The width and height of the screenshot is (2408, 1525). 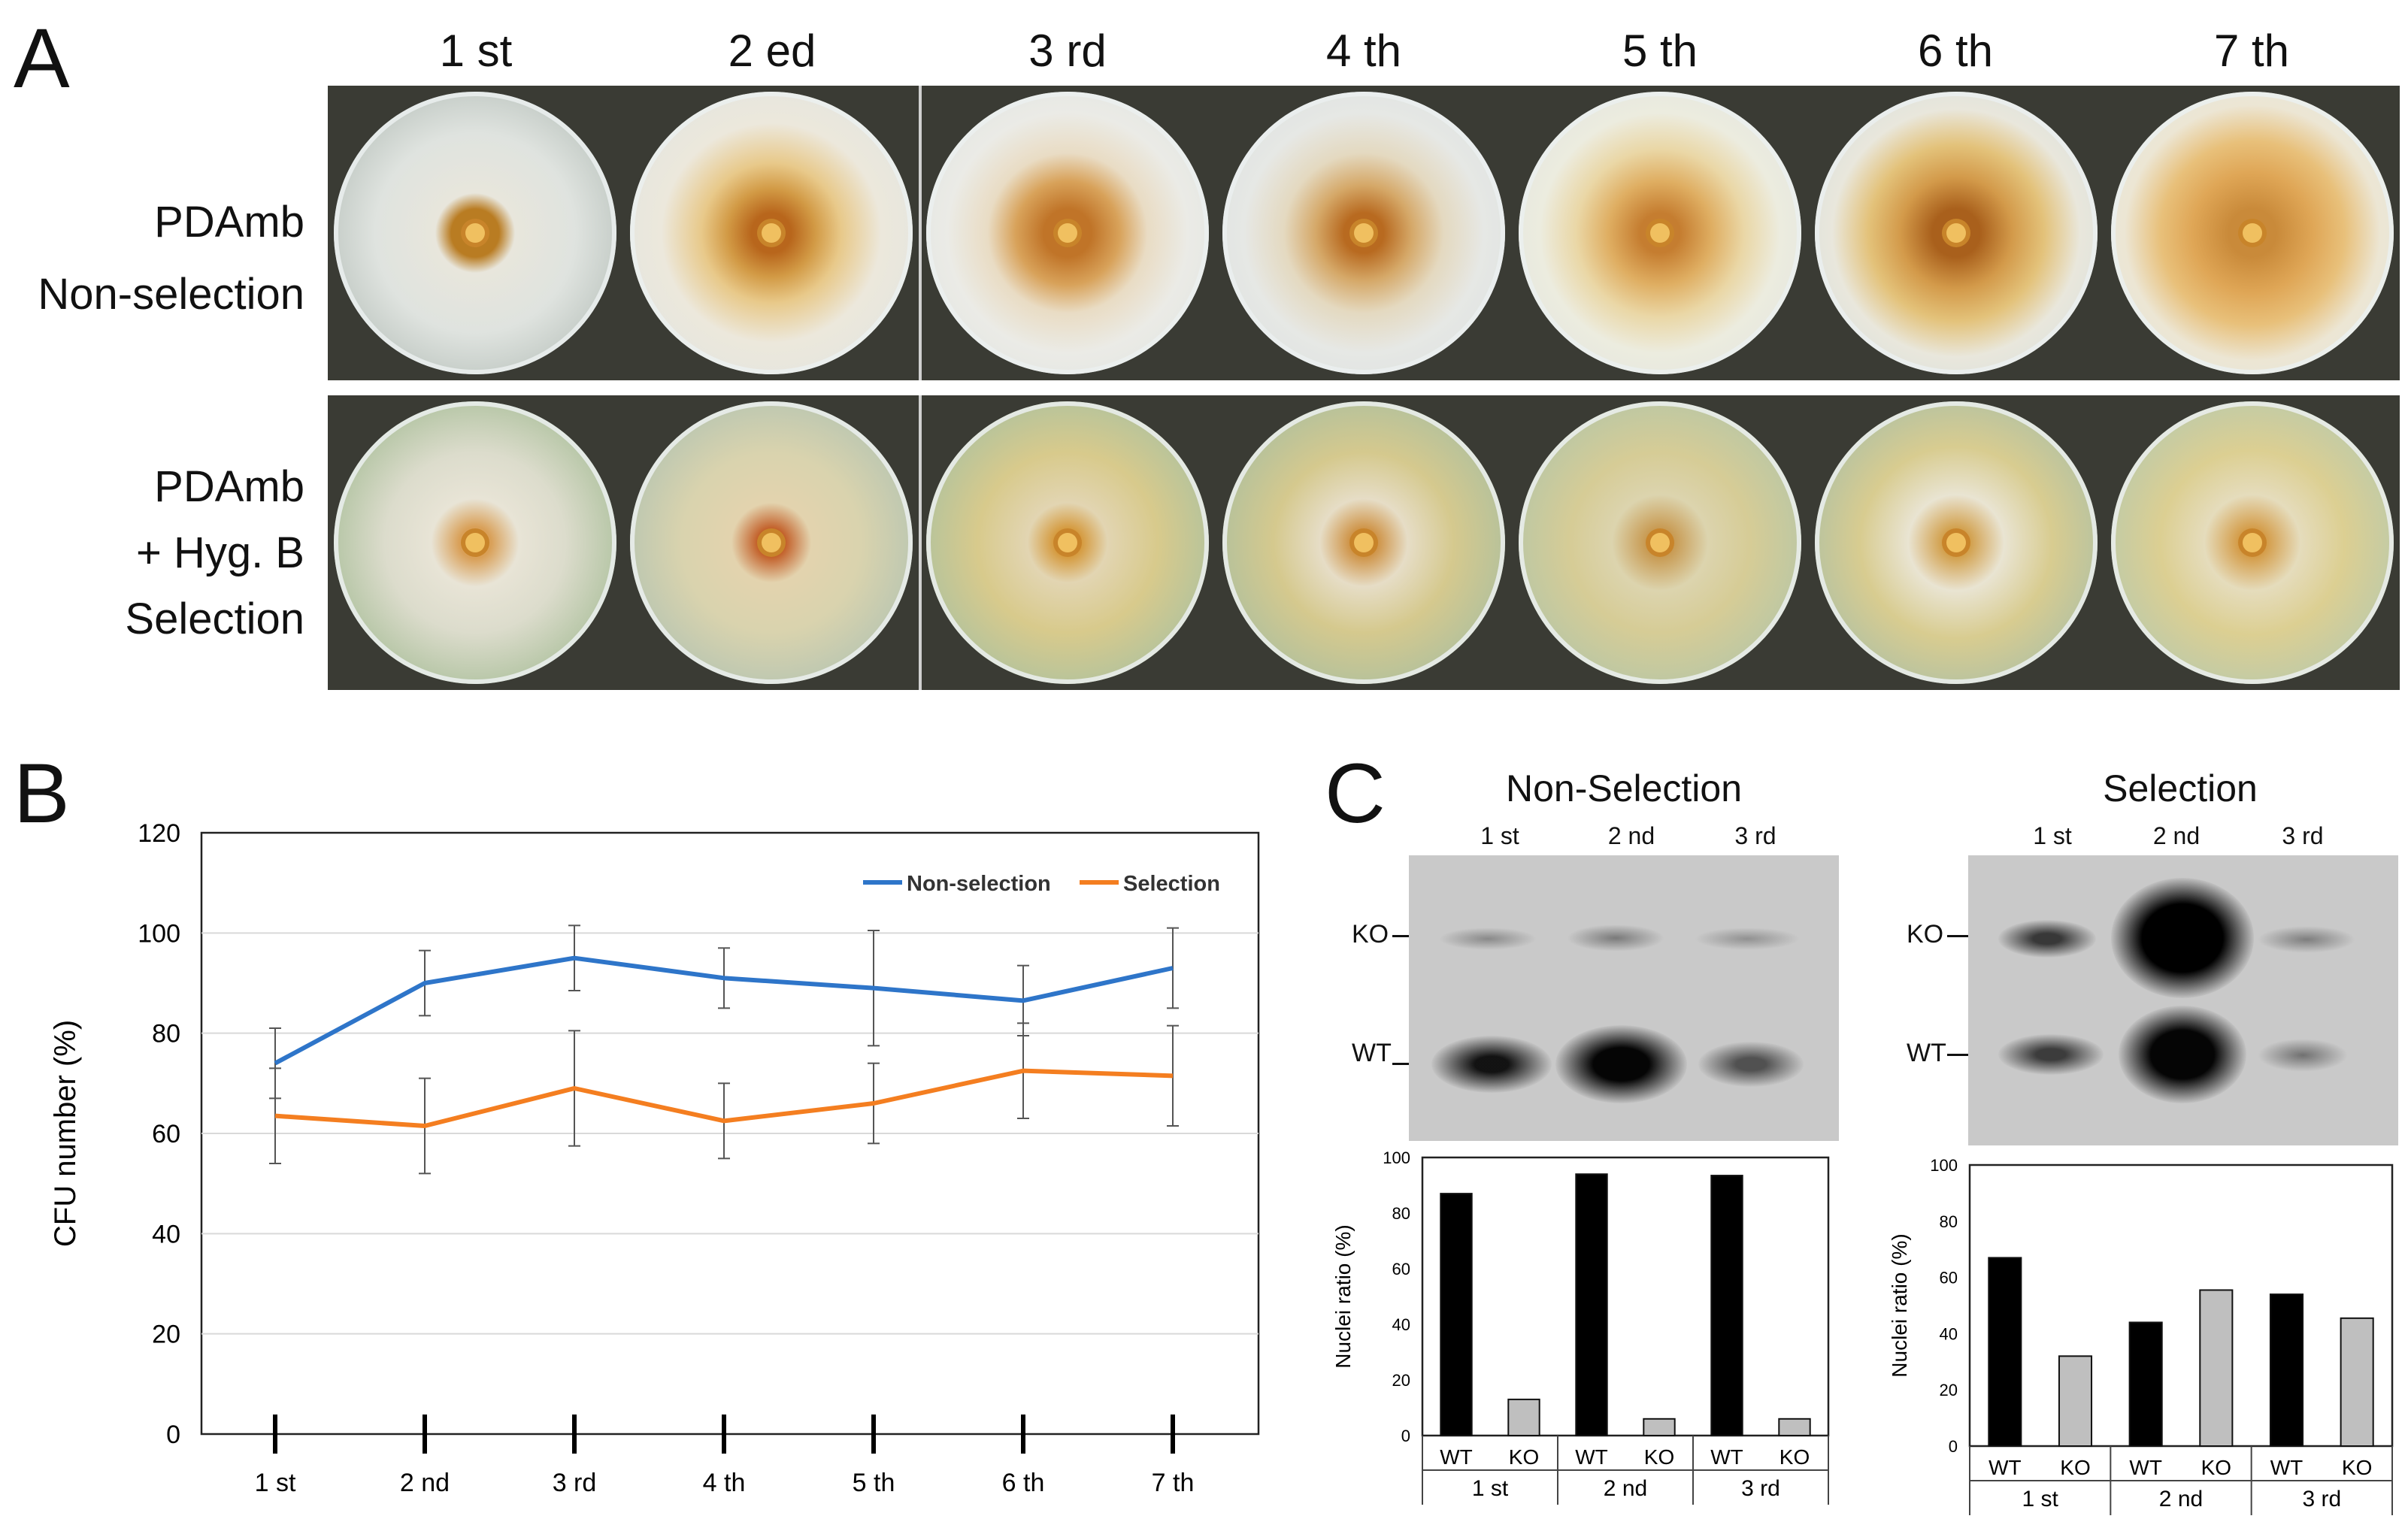 What do you see at coordinates (724, 1483) in the screenshot?
I see `x-tick-label: 4 th` at bounding box center [724, 1483].